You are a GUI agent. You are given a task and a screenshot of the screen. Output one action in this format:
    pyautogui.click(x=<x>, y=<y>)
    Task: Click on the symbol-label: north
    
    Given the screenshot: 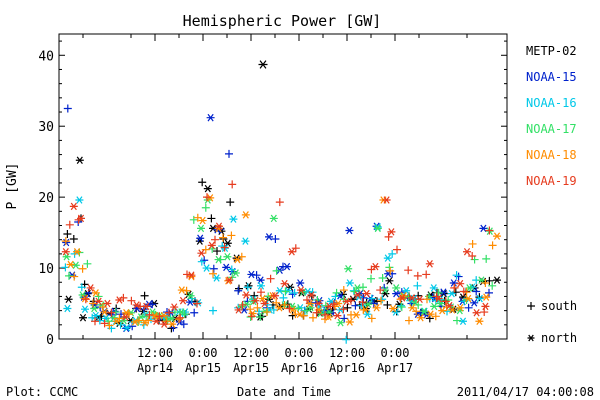 What is the action you would take?
    pyautogui.click(x=559, y=338)
    